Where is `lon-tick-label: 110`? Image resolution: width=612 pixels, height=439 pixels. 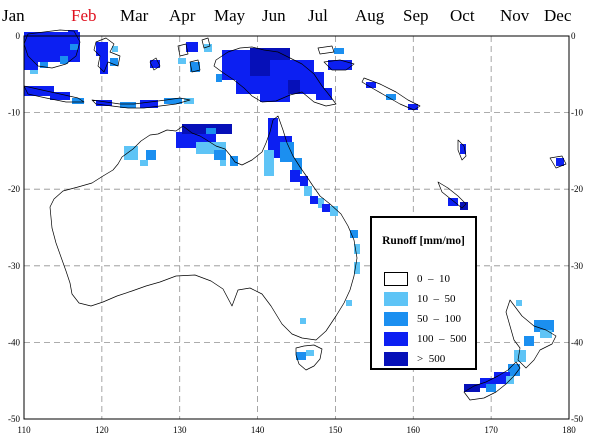 lon-tick-label: 110 is located at coordinates (24, 430).